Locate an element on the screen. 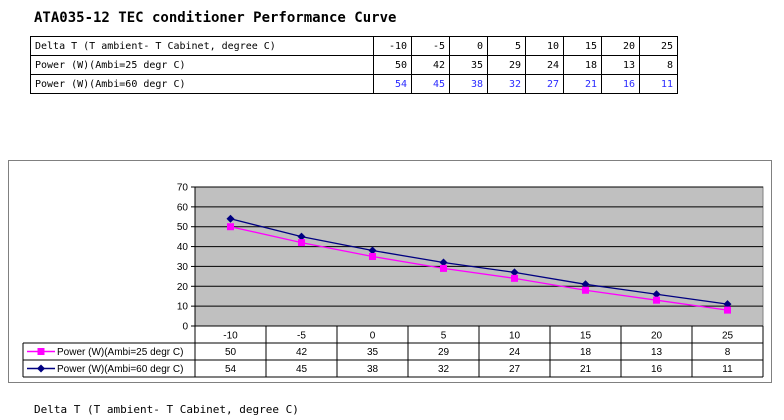 Image resolution: width=784 pixels, height=420 pixels. table-cell: 27 is located at coordinates (544, 84).